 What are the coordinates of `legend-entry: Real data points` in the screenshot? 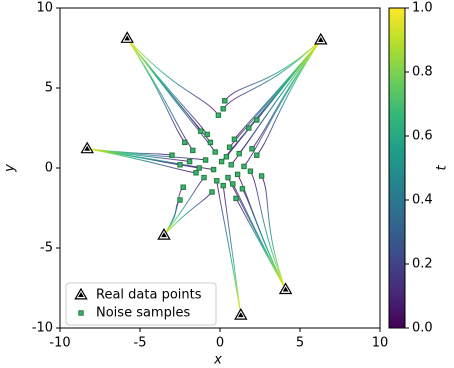 It's located at (138, 295).